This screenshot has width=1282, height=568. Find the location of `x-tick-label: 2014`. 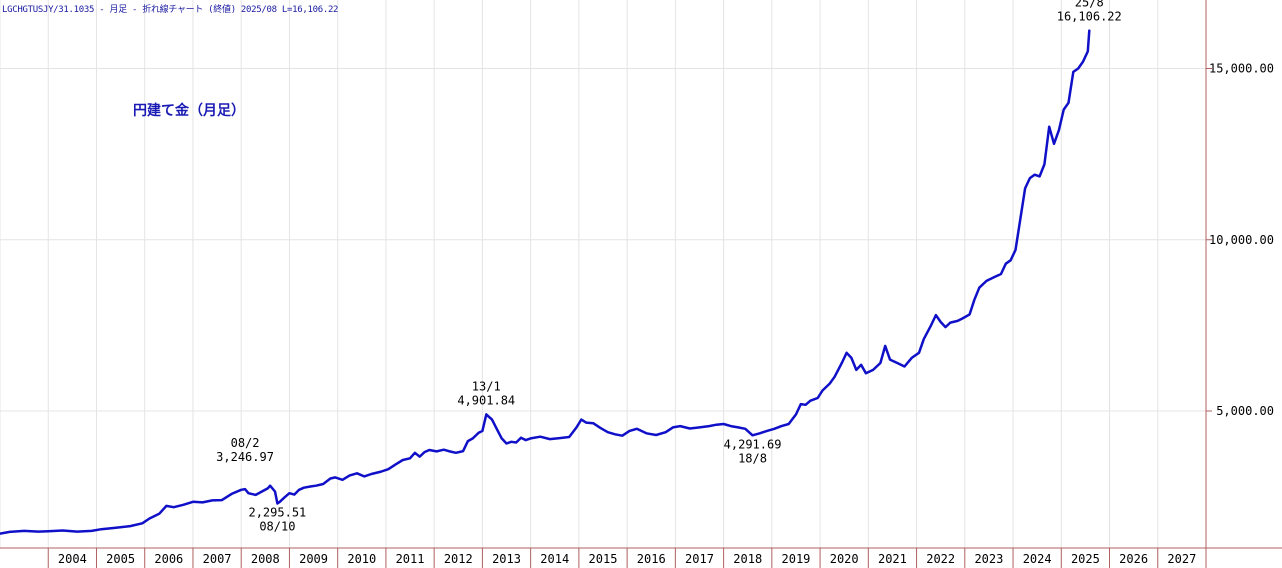

x-tick-label: 2014 is located at coordinates (554, 559).